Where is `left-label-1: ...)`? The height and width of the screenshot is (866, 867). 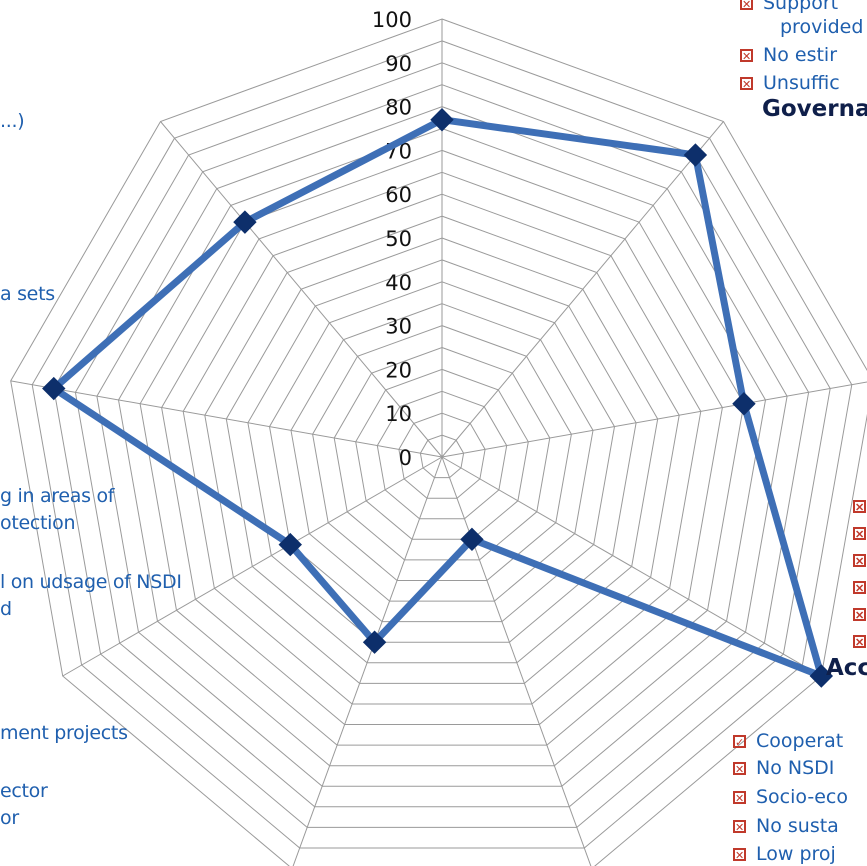 left-label-1: ...) is located at coordinates (12, 121).